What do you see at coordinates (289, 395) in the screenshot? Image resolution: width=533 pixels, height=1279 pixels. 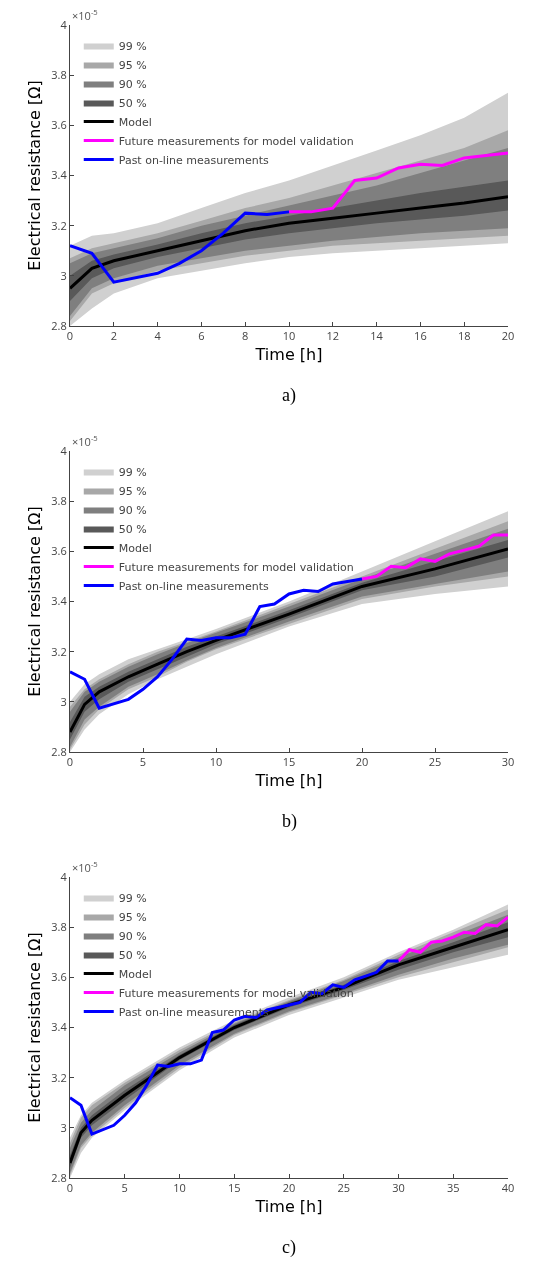 I see `text: a)` at bounding box center [289, 395].